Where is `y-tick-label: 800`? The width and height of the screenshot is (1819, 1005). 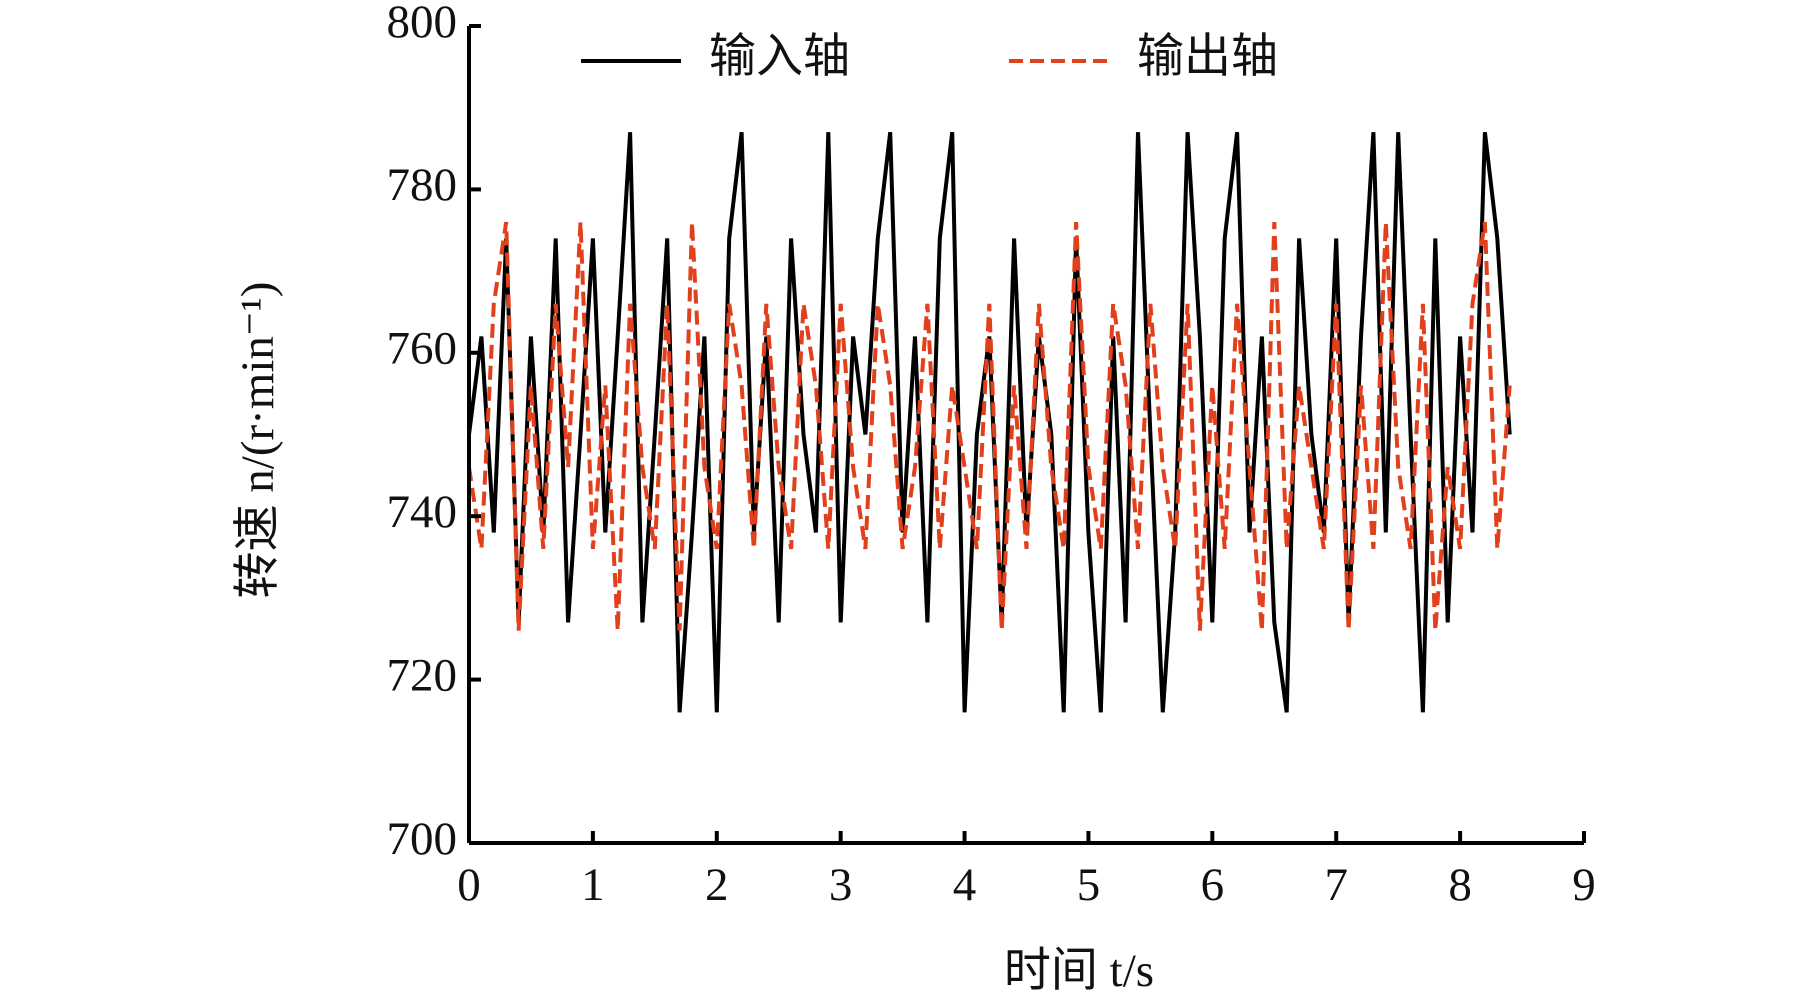 y-tick-label: 800 is located at coordinates (422, 24).